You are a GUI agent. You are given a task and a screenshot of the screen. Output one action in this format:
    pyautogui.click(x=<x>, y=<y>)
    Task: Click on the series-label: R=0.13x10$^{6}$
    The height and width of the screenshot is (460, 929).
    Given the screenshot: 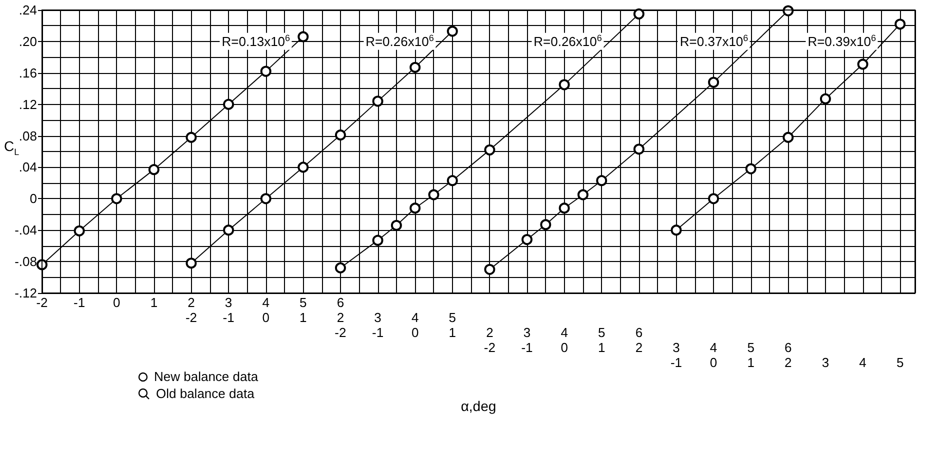 What is the action you would take?
    pyautogui.click(x=256, y=41)
    